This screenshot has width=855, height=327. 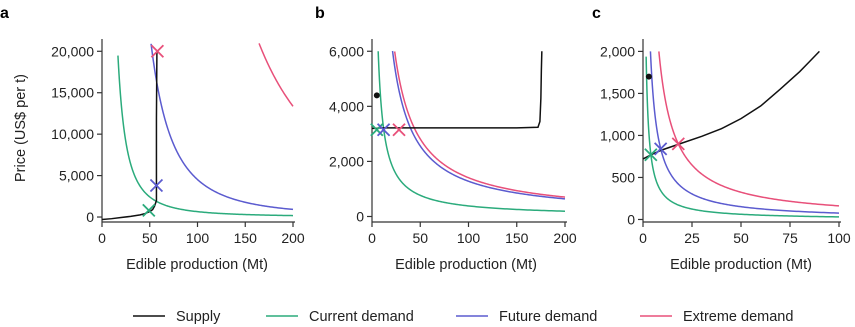 What do you see at coordinates (4, 13) in the screenshot?
I see `panel-letter-a: a` at bounding box center [4, 13].